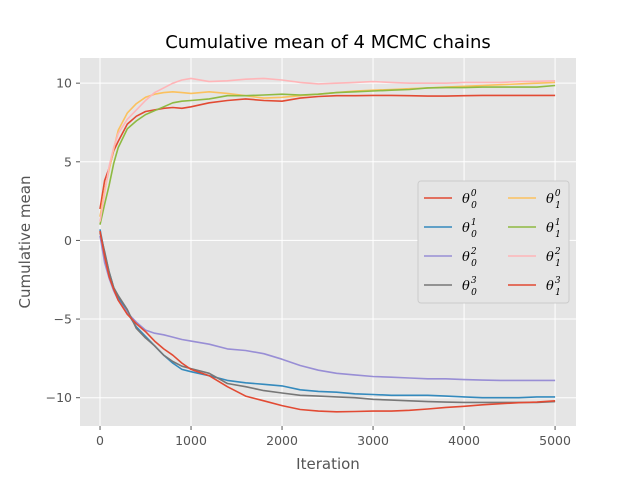  Describe the element at coordinates (59, 397) in the screenshot. I see `y-tick-label: −10` at that location.